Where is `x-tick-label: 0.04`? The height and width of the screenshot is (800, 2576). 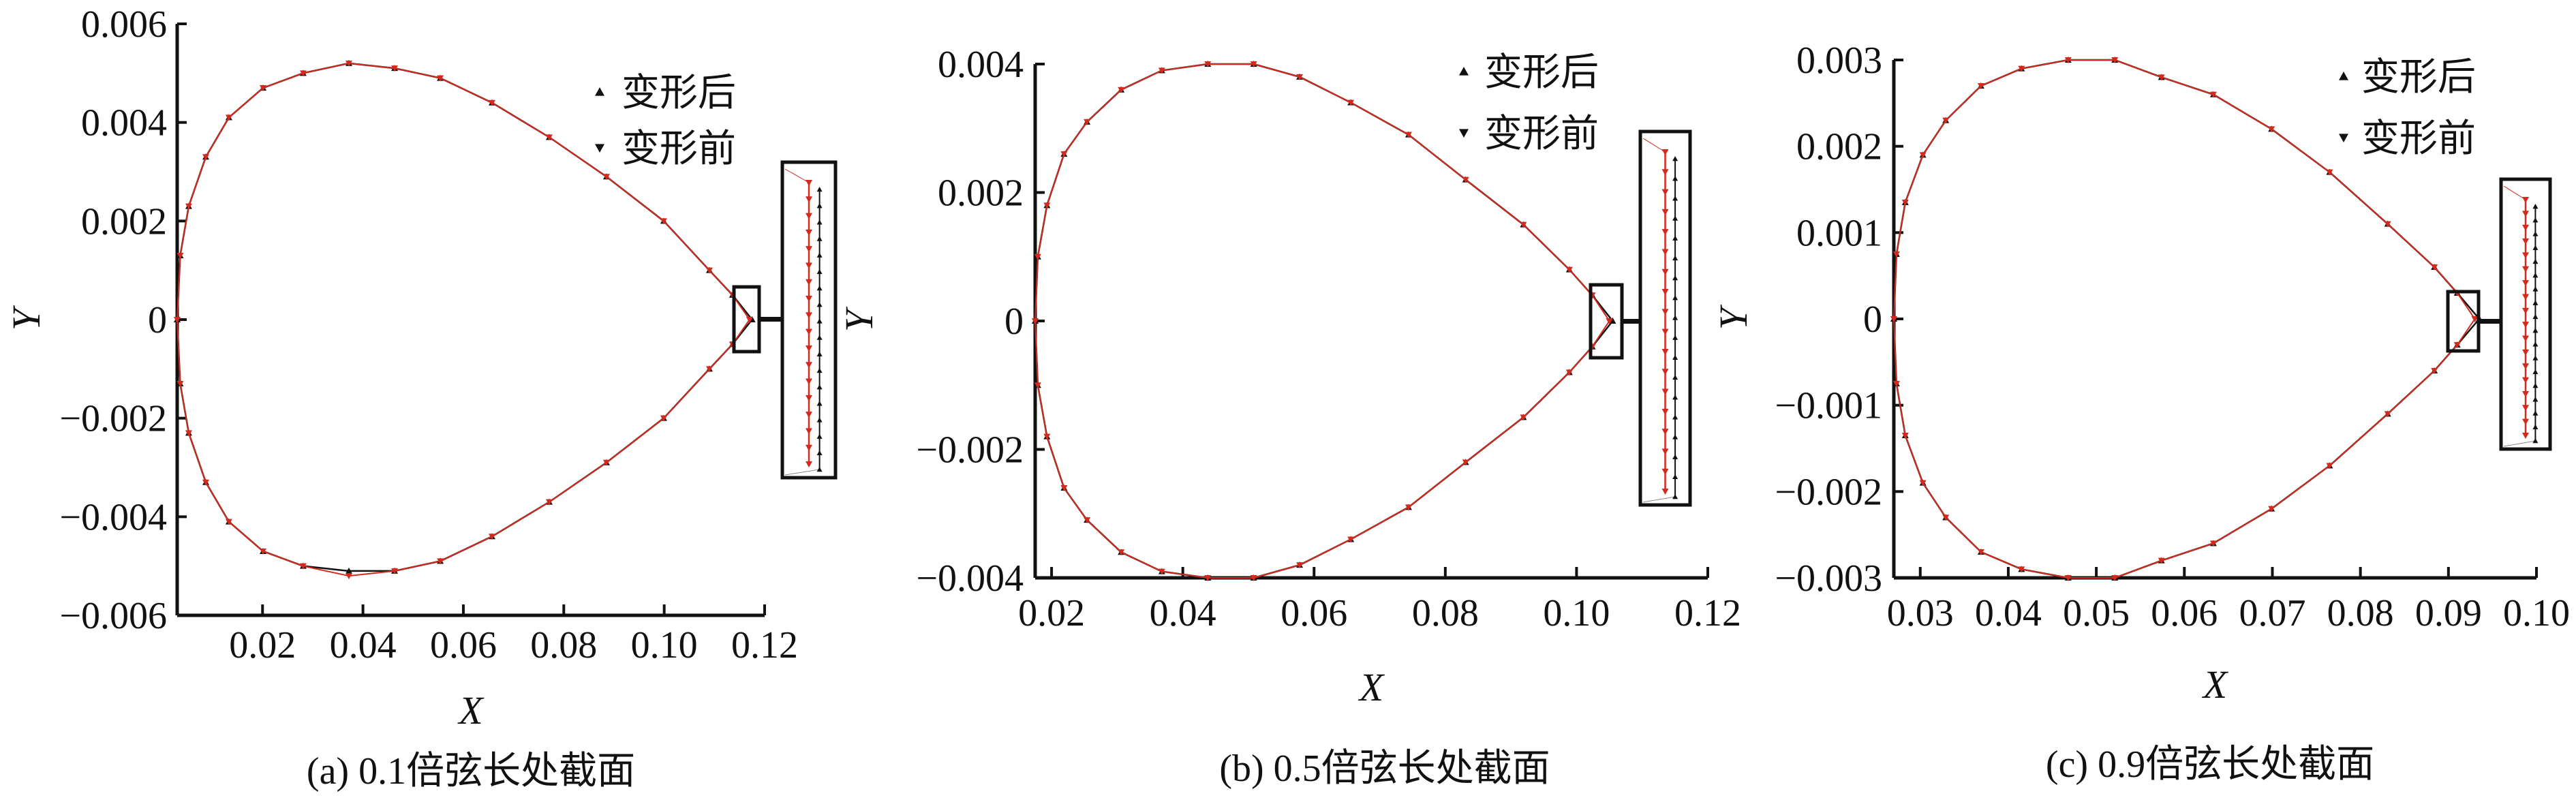
x-tick-label: 0.04 is located at coordinates (1183, 613).